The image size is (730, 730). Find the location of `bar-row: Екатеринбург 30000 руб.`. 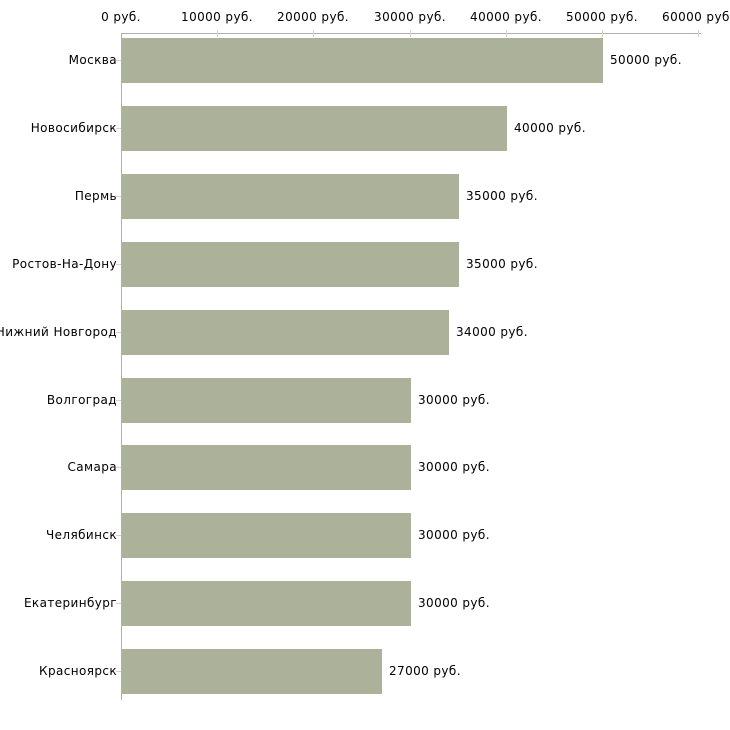

bar-row: Екатеринбург 30000 руб. is located at coordinates (365, 603).